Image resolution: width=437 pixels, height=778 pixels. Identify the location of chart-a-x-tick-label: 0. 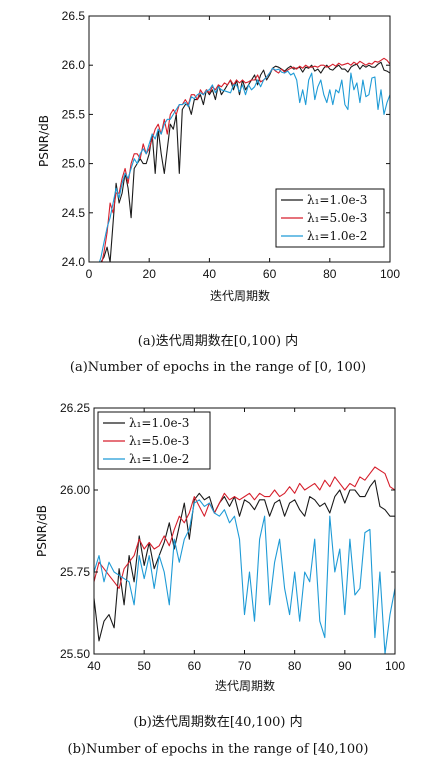
(89, 274).